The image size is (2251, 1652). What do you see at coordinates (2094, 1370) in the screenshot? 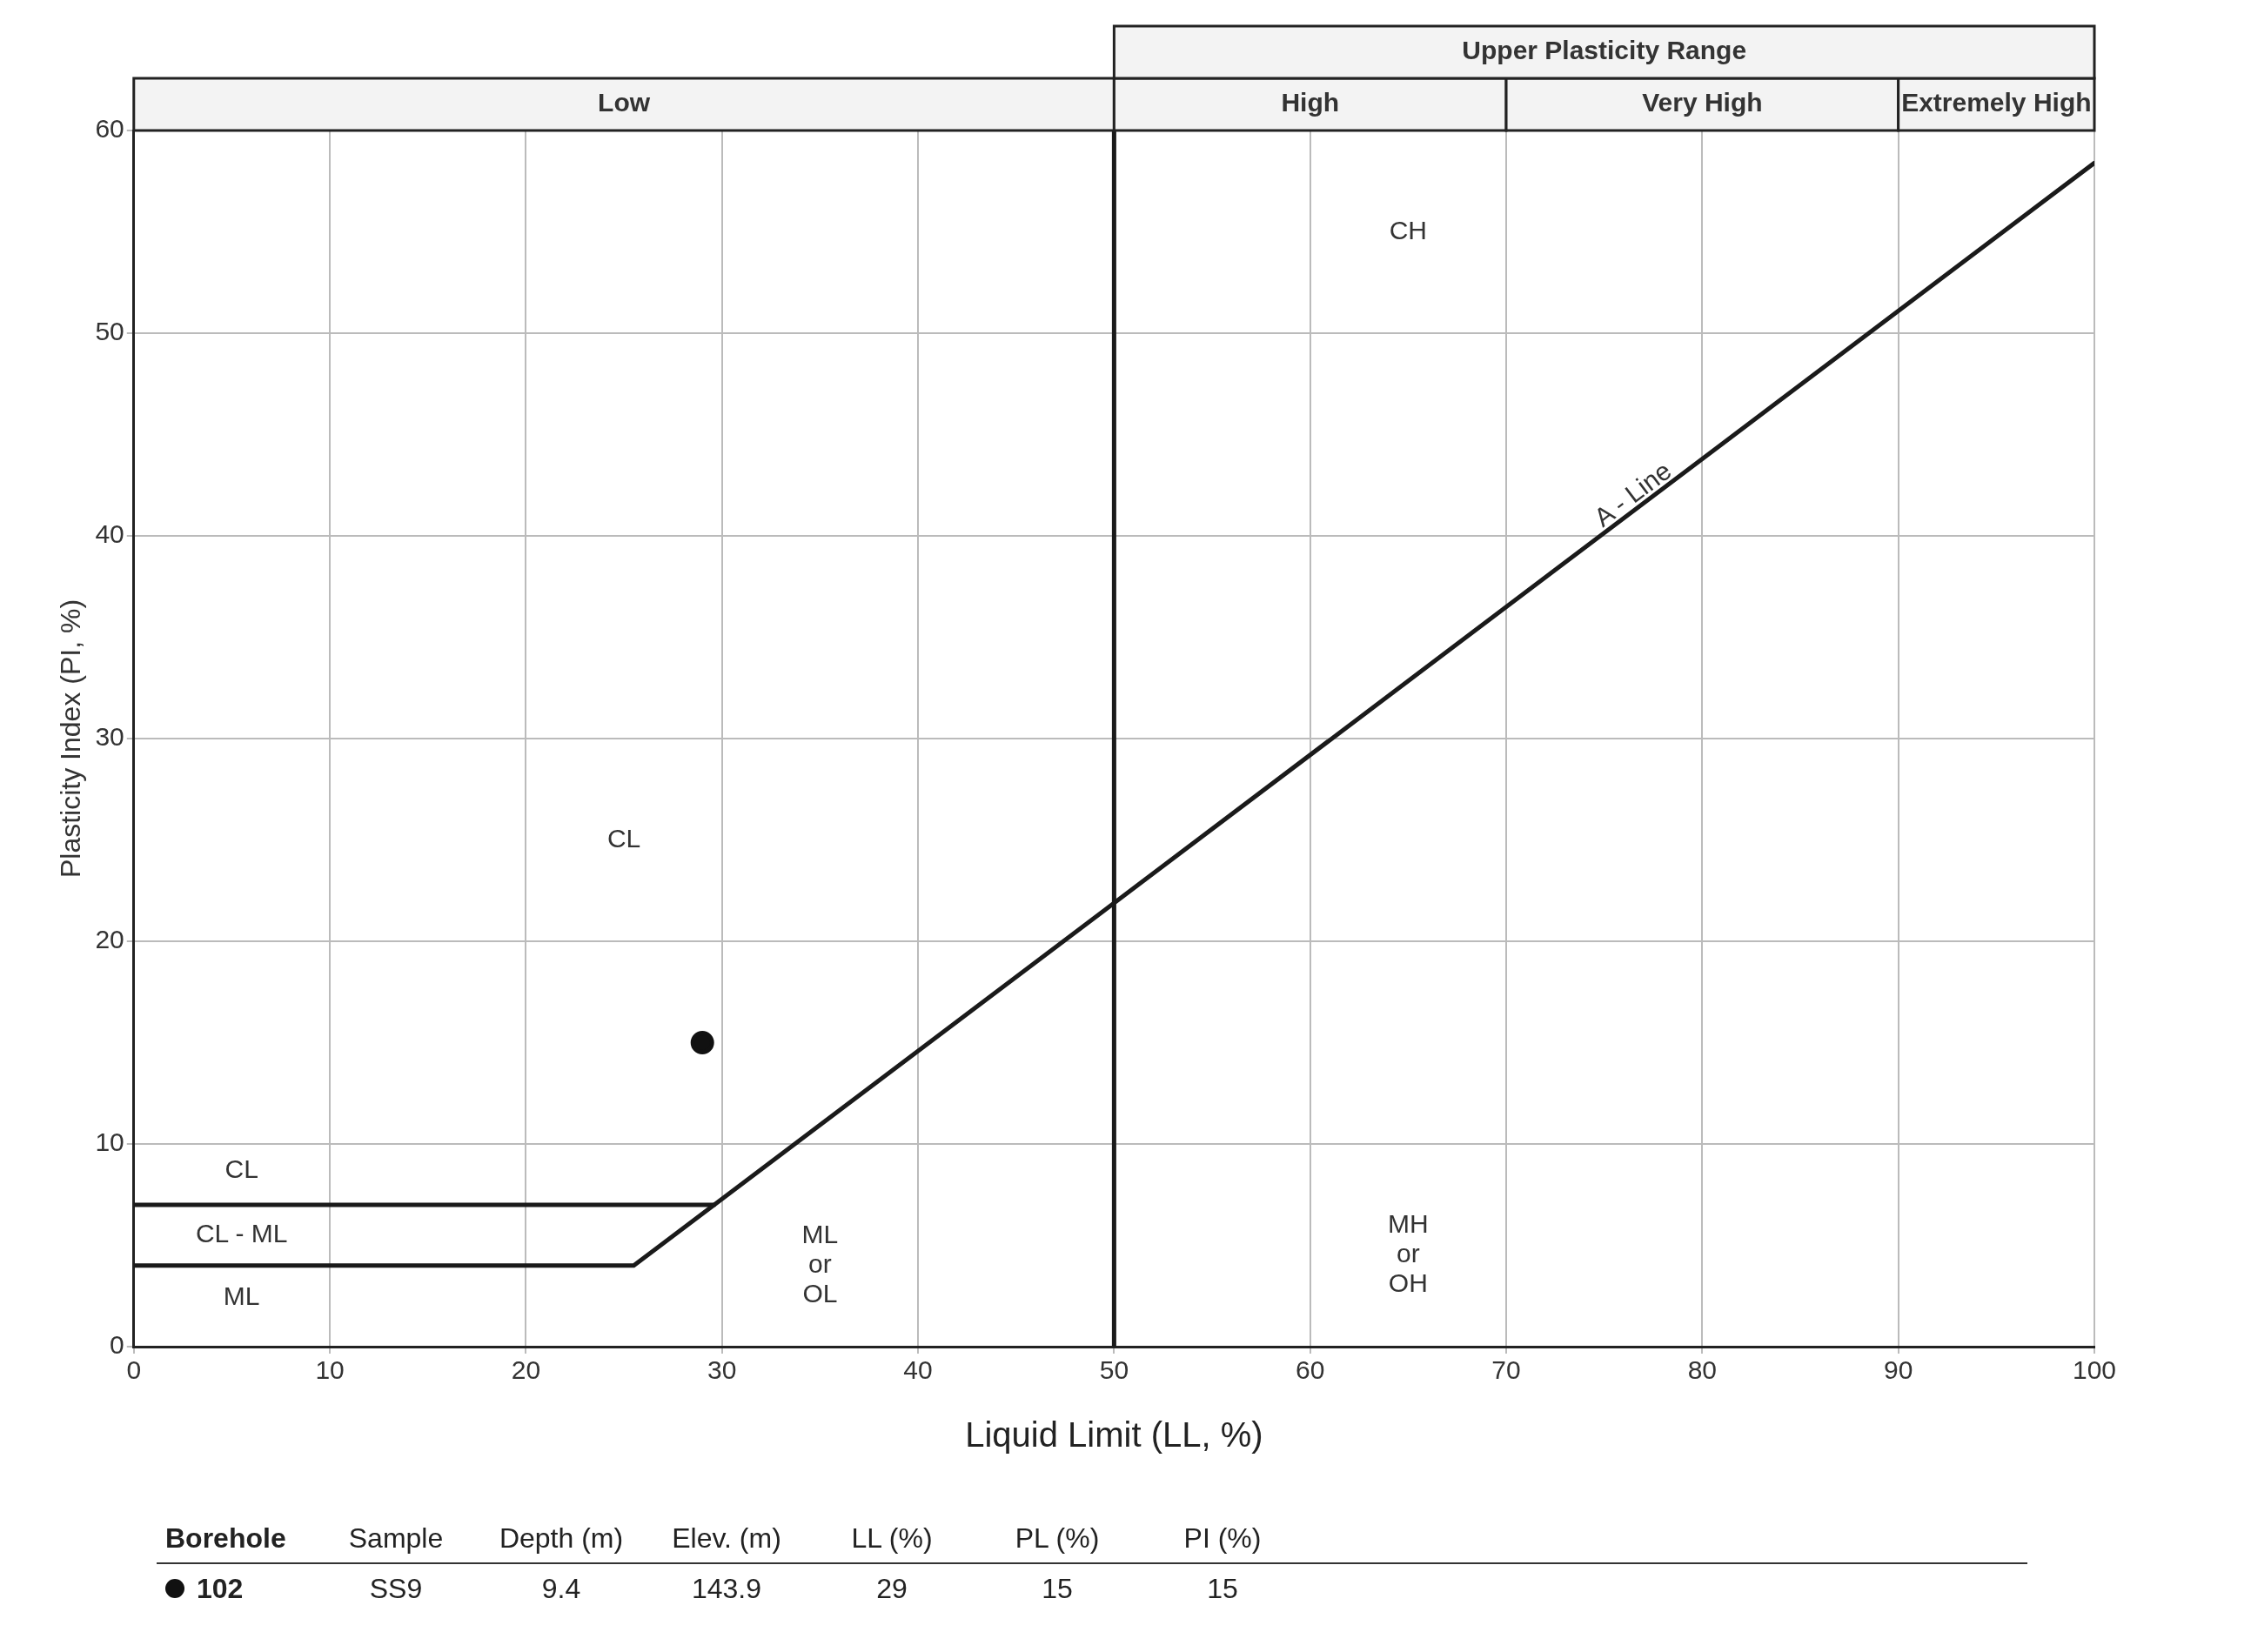
I see `x-tick-label: 100` at bounding box center [2094, 1370].